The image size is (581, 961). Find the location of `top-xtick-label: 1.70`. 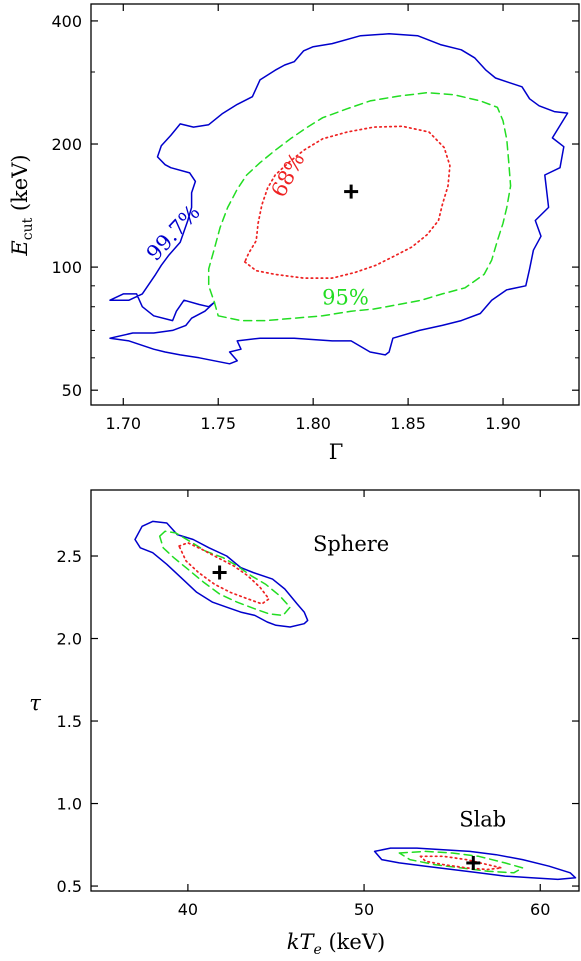

top-xtick-label: 1.70 is located at coordinates (123, 423).